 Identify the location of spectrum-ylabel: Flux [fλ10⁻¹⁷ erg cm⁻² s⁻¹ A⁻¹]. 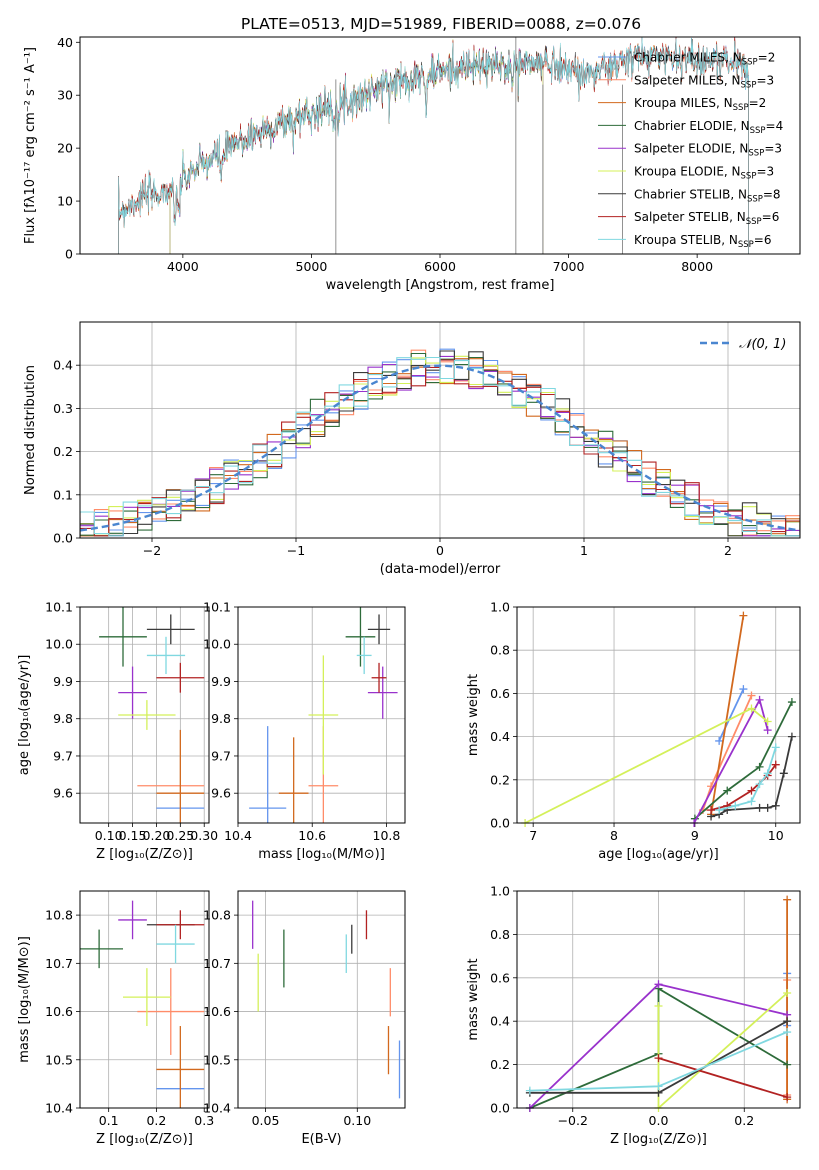
(30, 145).